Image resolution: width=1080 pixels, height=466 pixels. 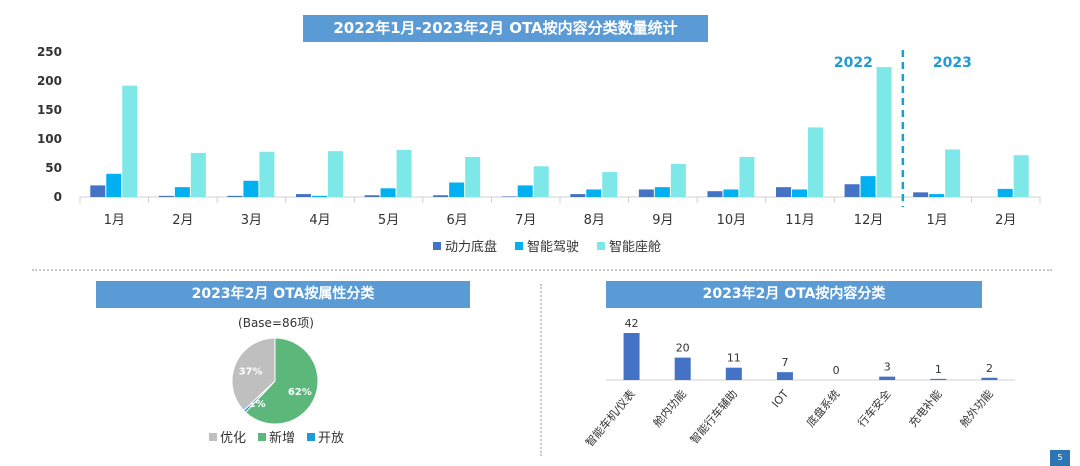 What do you see at coordinates (713, 417) in the screenshot?
I see `content-category-label: 智能行车辅助` at bounding box center [713, 417].